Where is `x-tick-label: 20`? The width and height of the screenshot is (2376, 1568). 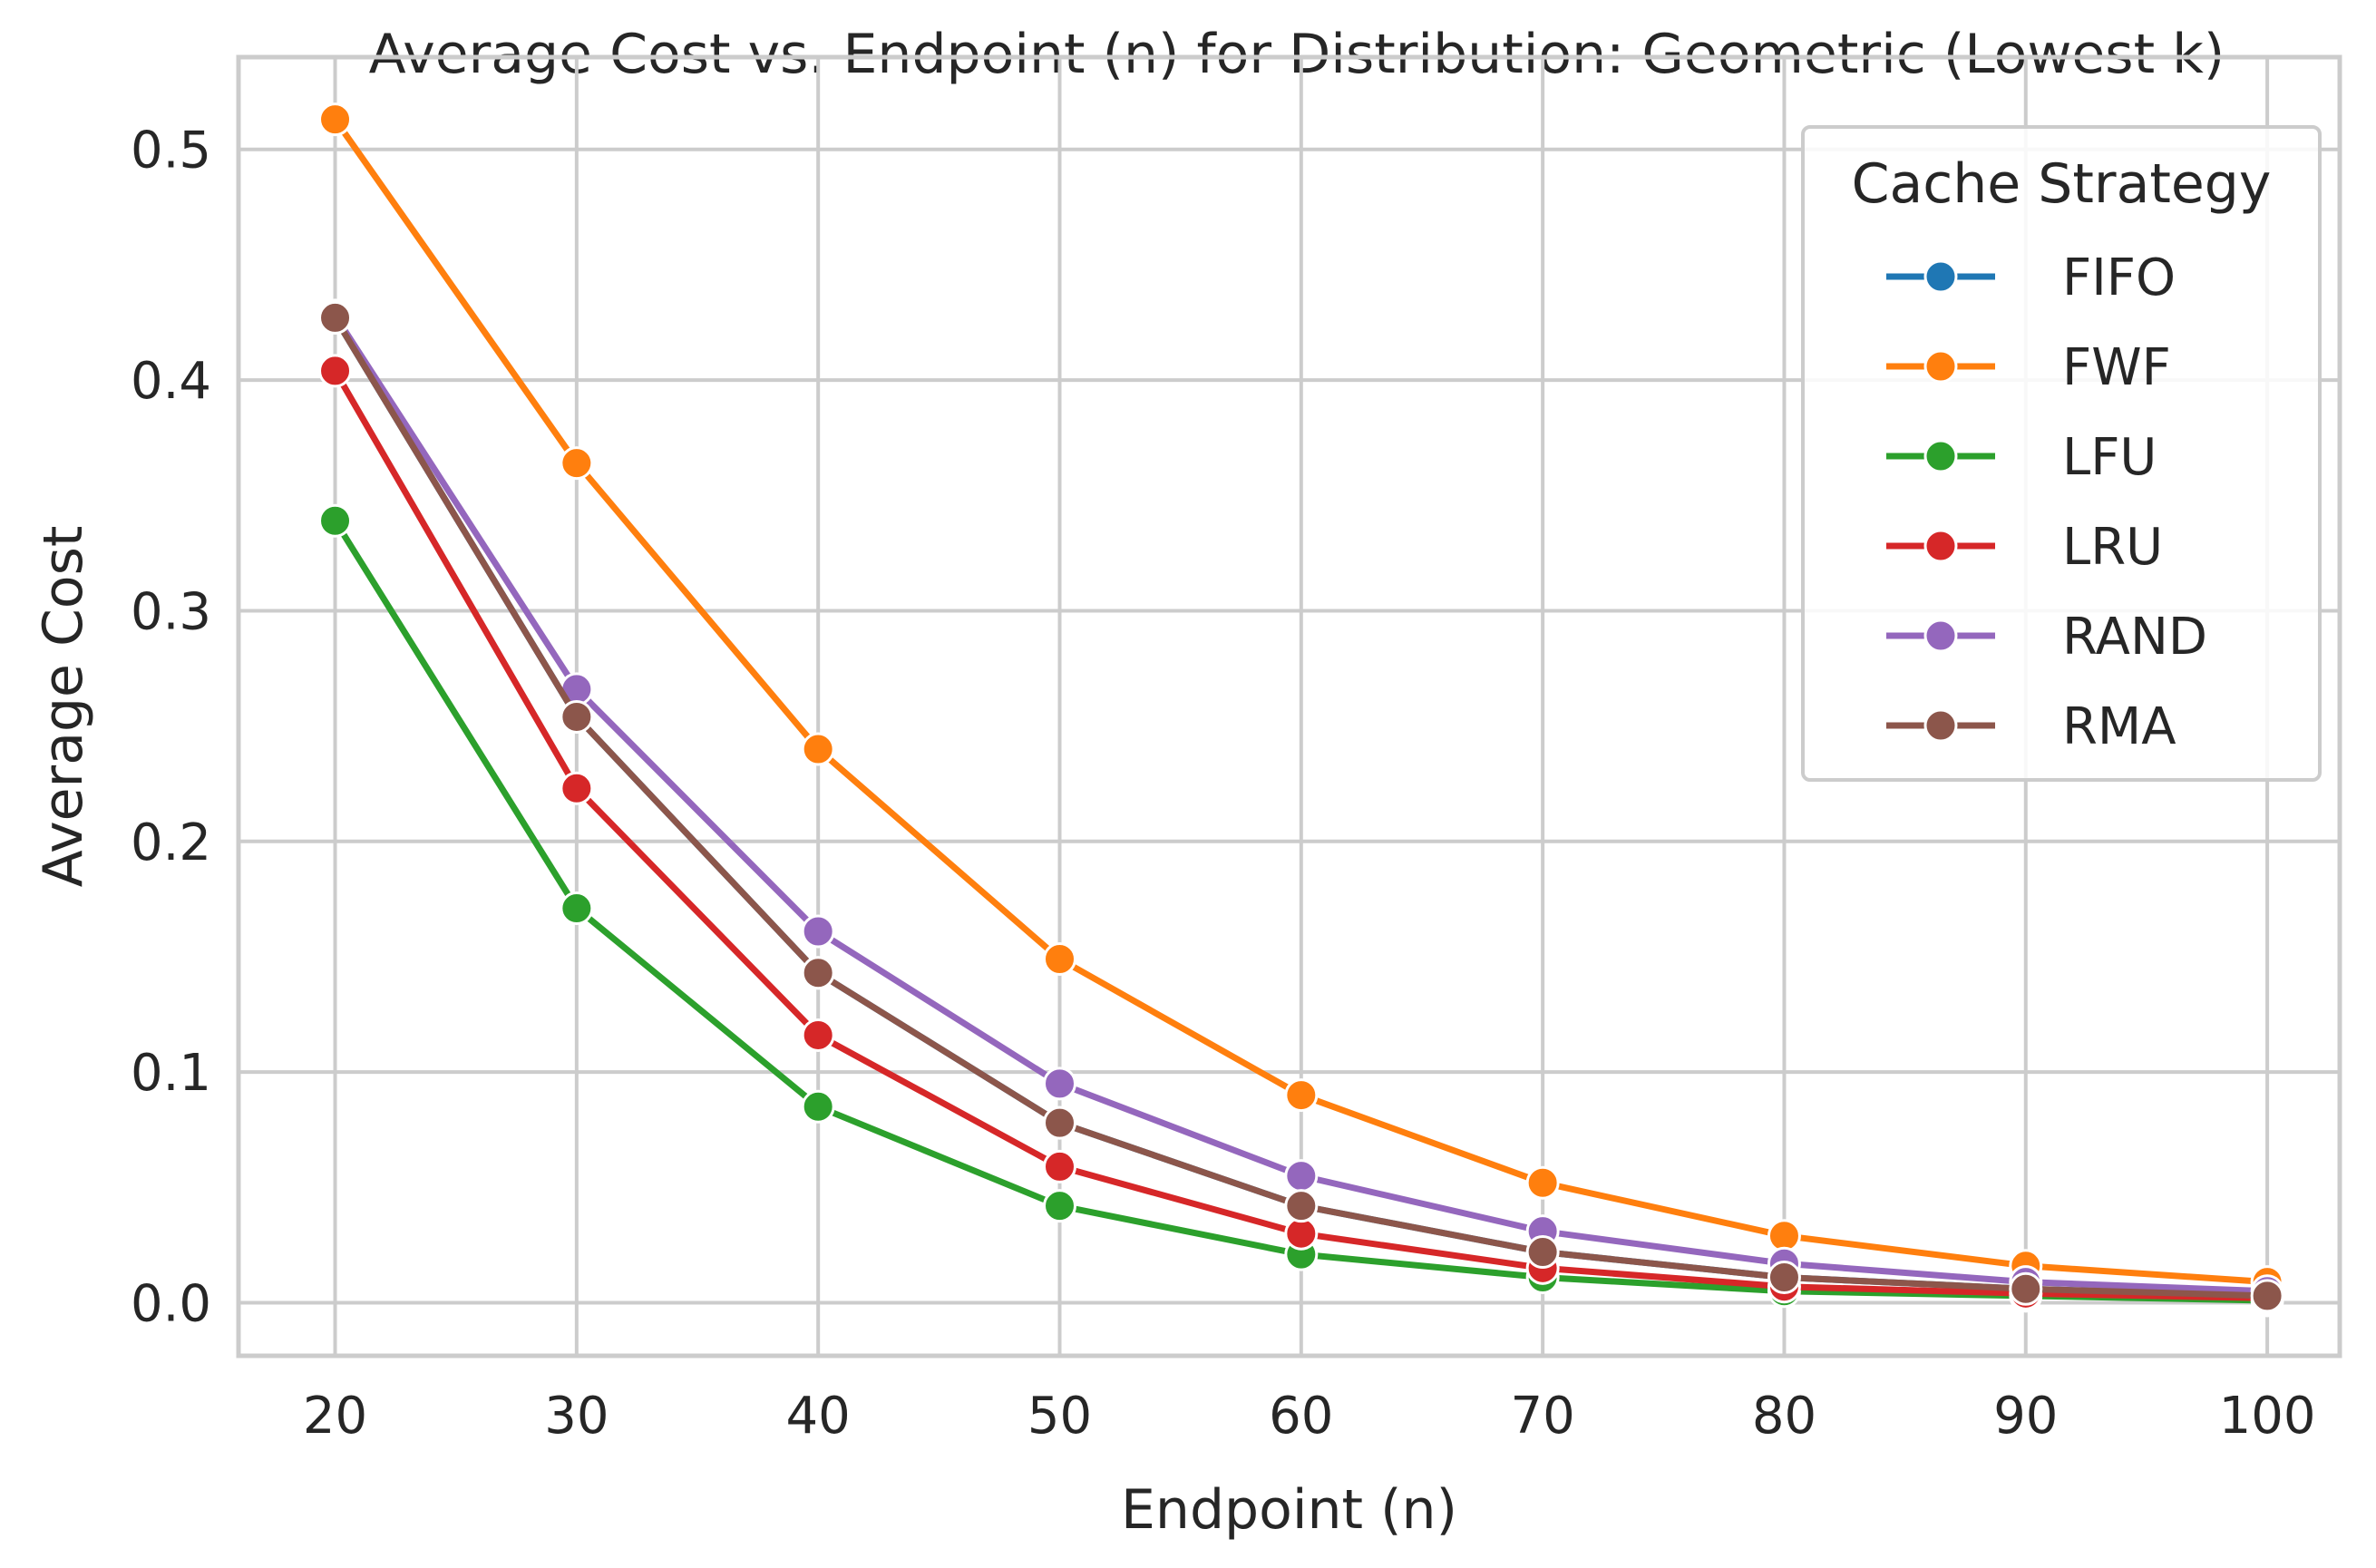
x-tick-label: 20 is located at coordinates (335, 1416).